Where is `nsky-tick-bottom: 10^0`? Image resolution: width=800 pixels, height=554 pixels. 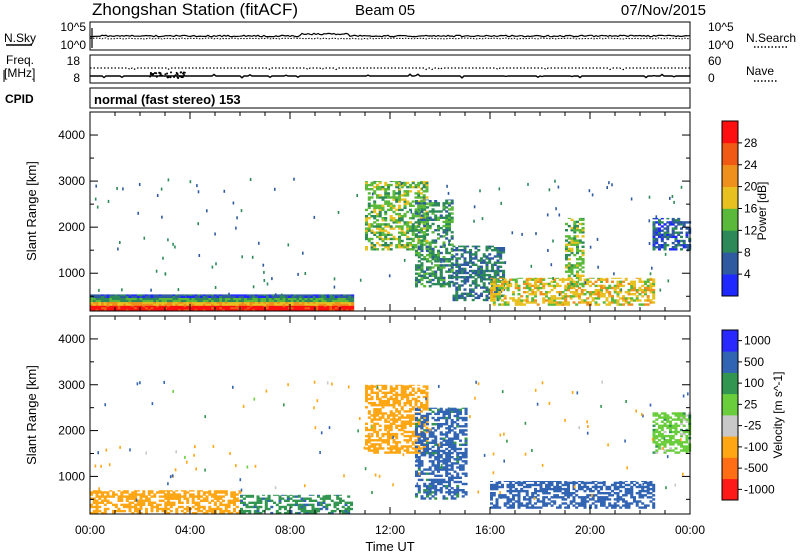 nsky-tick-bottom: 10^0 is located at coordinates (73, 45).